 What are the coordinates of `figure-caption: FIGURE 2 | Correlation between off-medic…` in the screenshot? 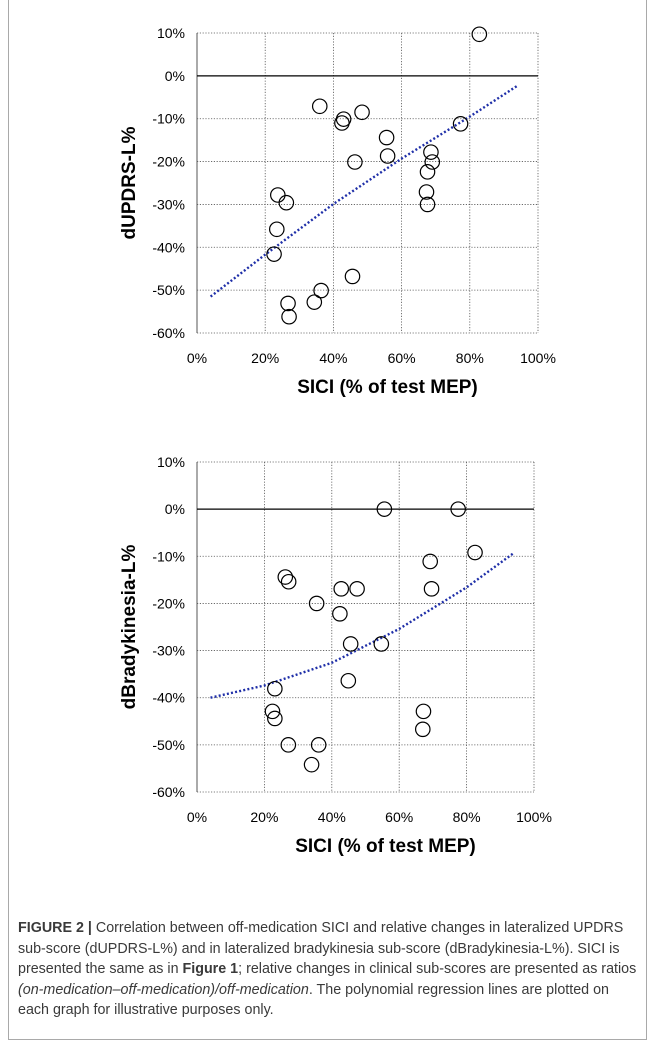 It's located at (329, 969).